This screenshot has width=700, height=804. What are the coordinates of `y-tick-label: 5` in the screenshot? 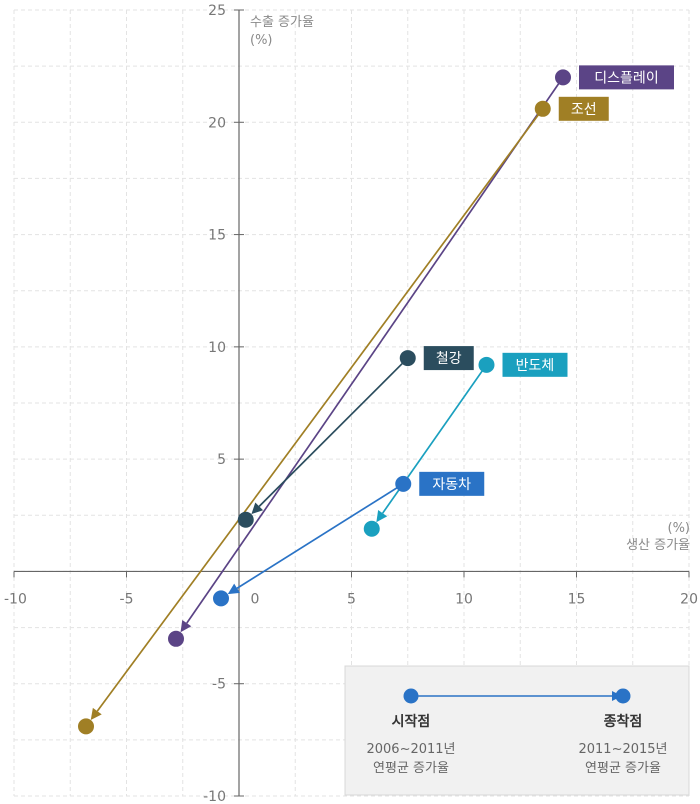 It's located at (221, 460).